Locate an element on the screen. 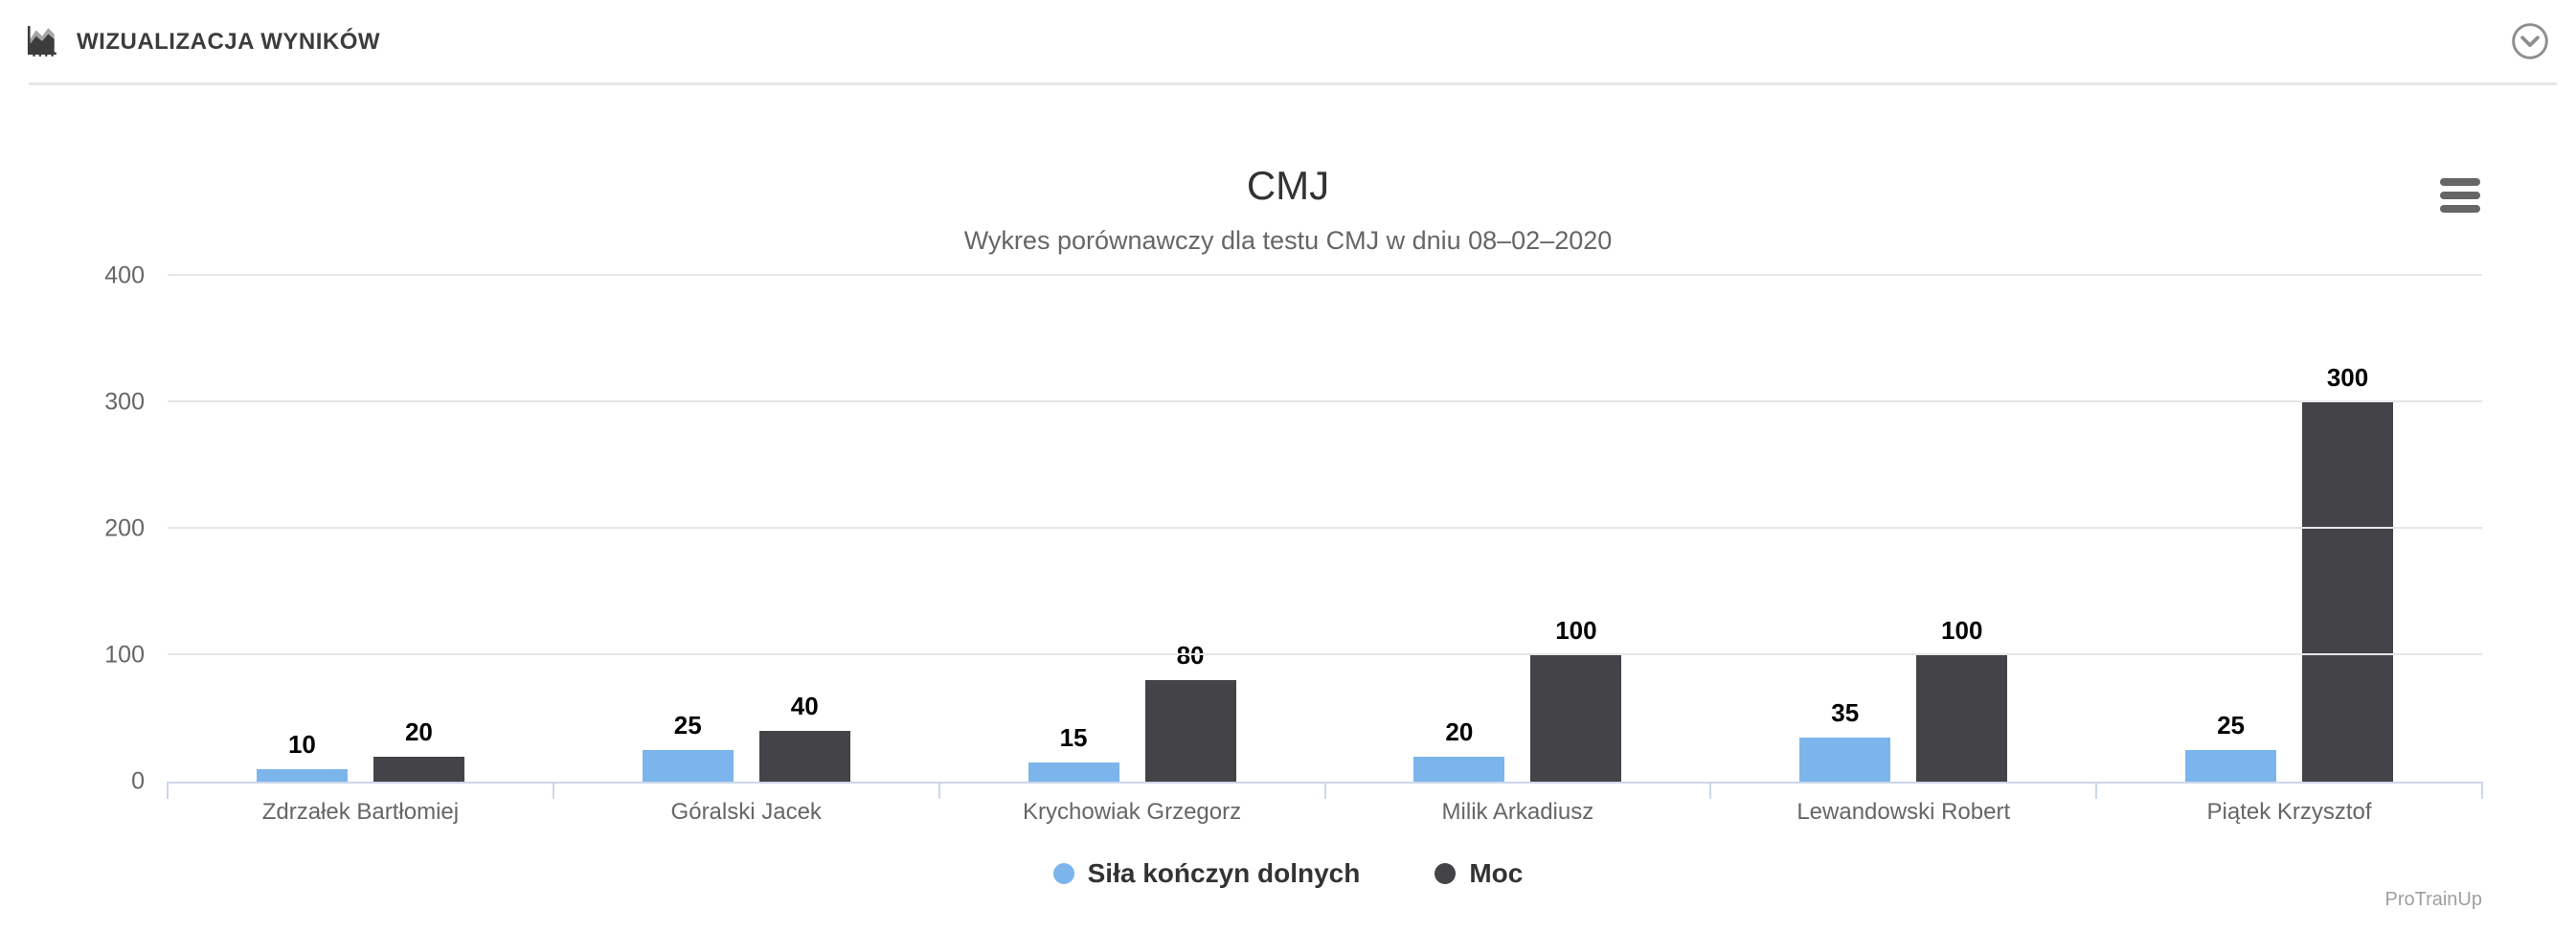 Image resolution: width=2576 pixels, height=933 pixels. collapse-panel-button is located at coordinates (2530, 42).